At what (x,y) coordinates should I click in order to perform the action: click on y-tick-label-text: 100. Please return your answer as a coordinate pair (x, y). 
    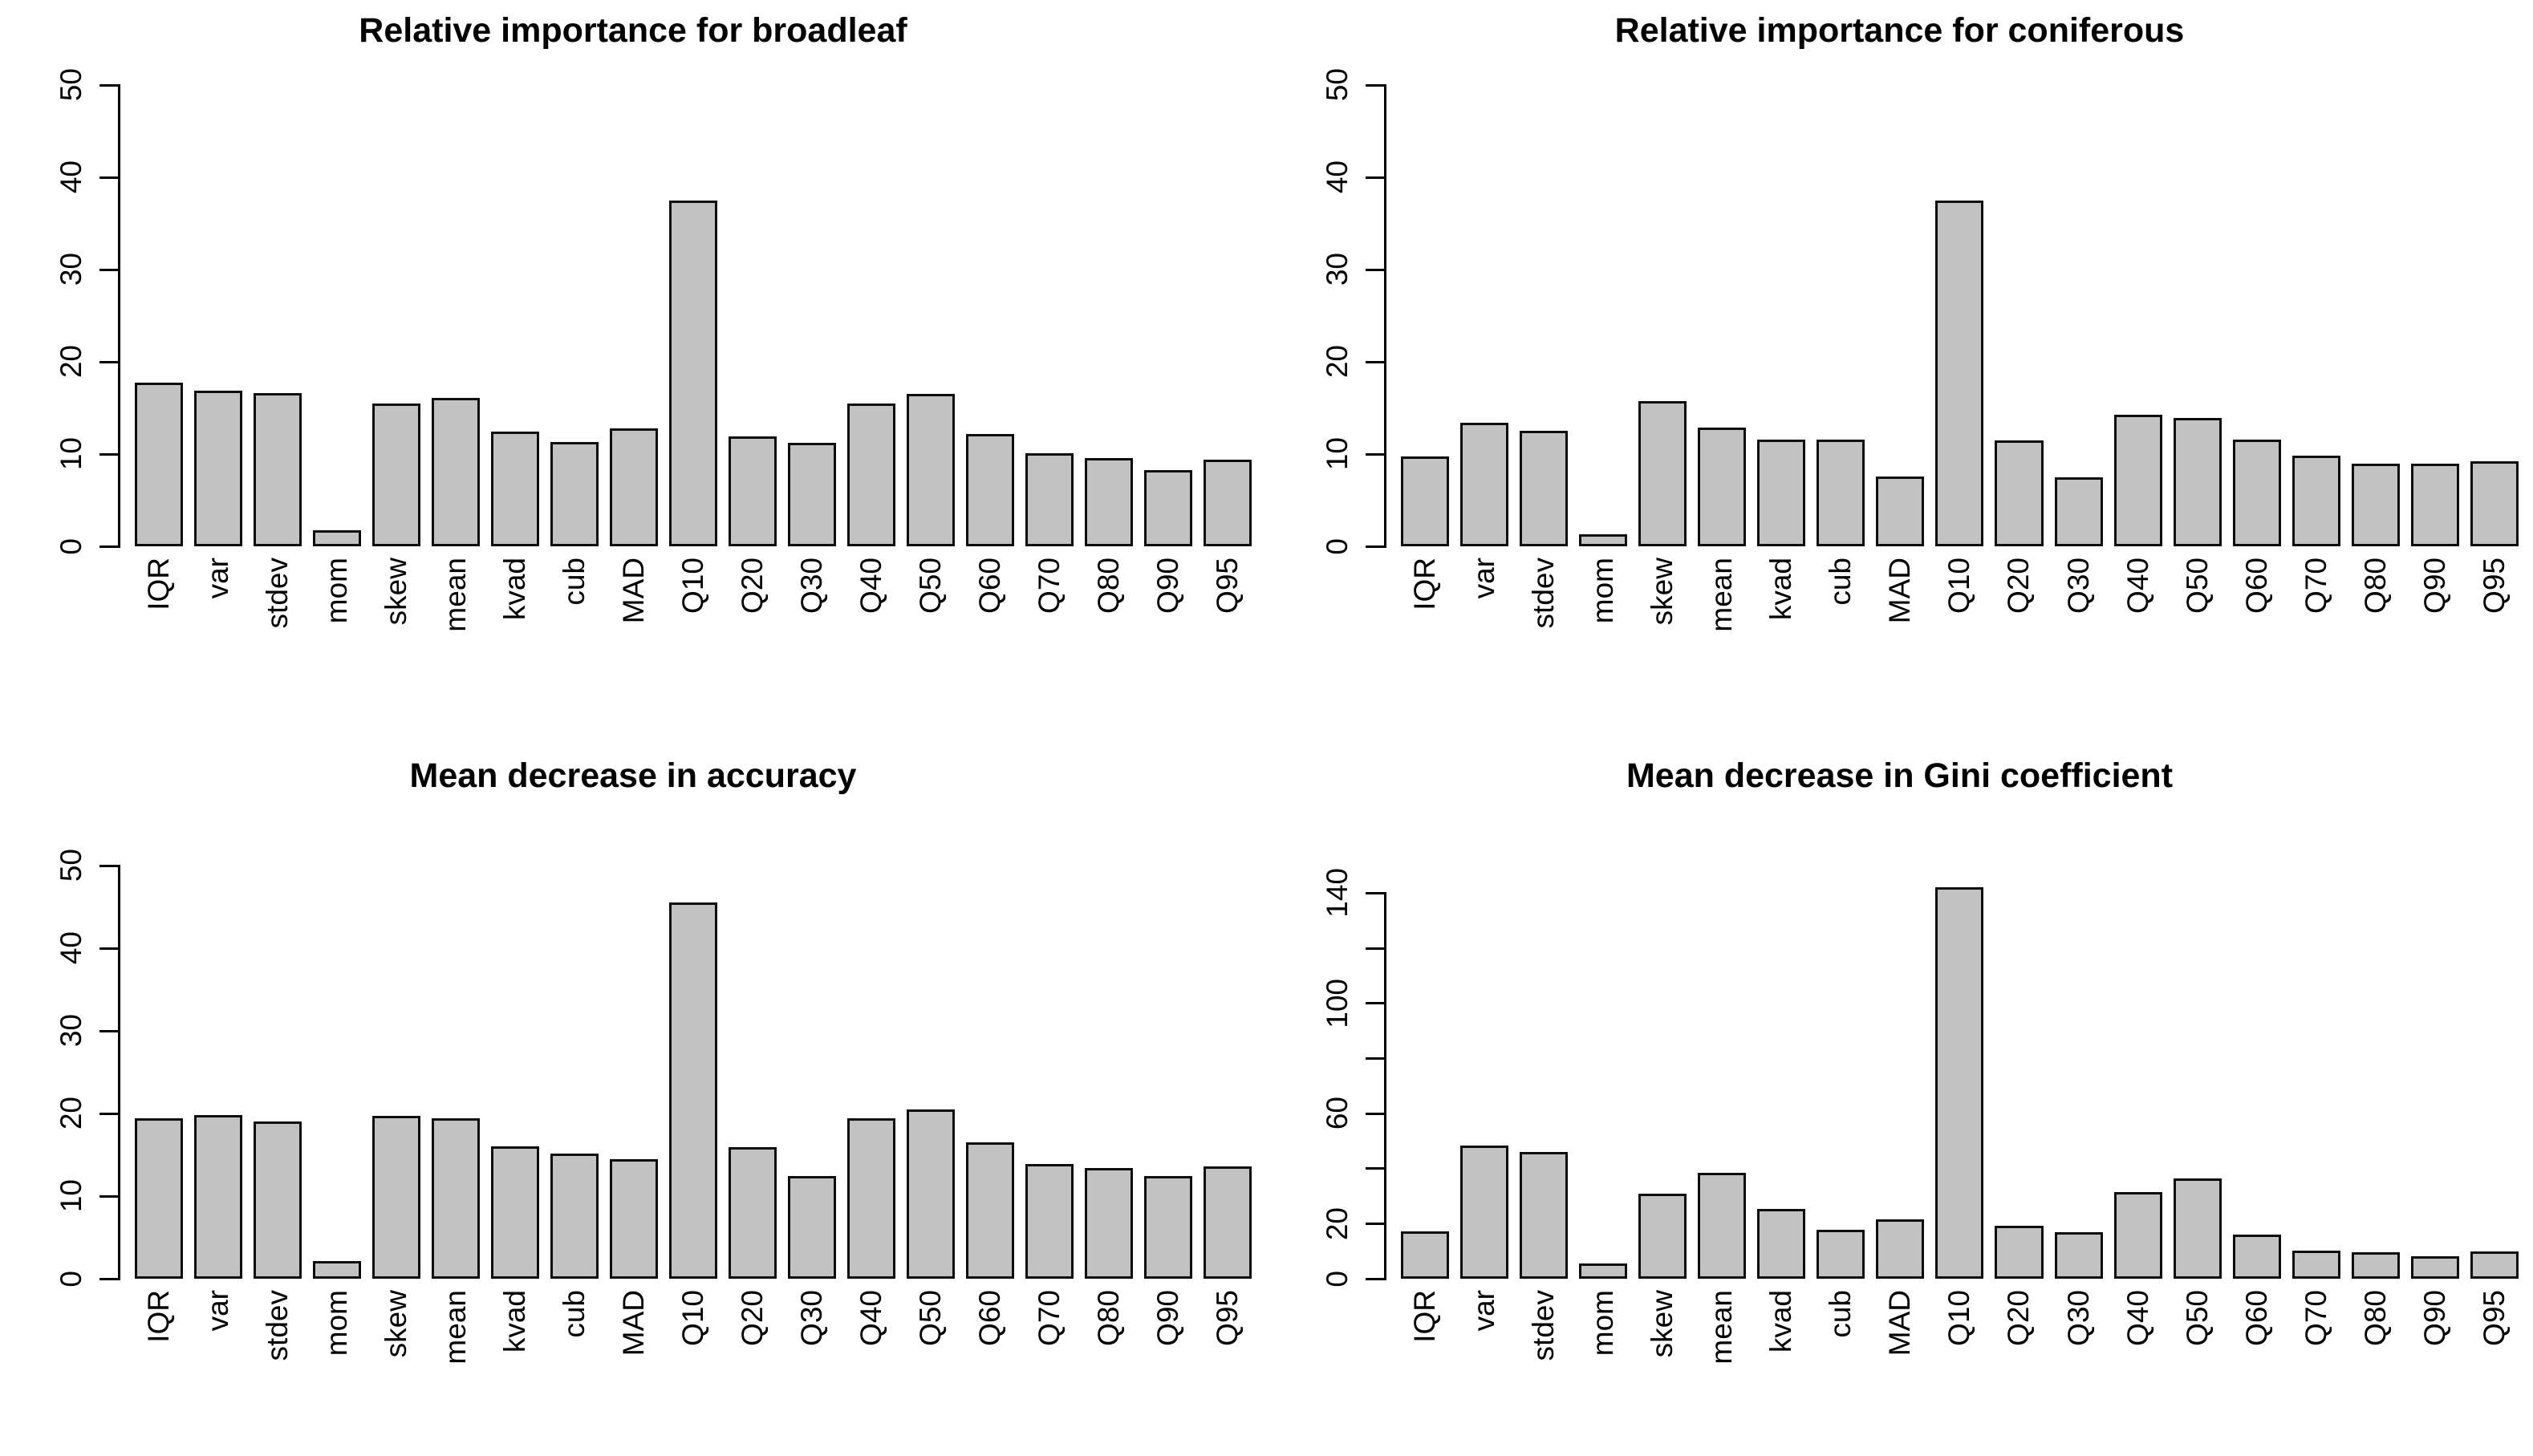
    Looking at the image, I should click on (1337, 1003).